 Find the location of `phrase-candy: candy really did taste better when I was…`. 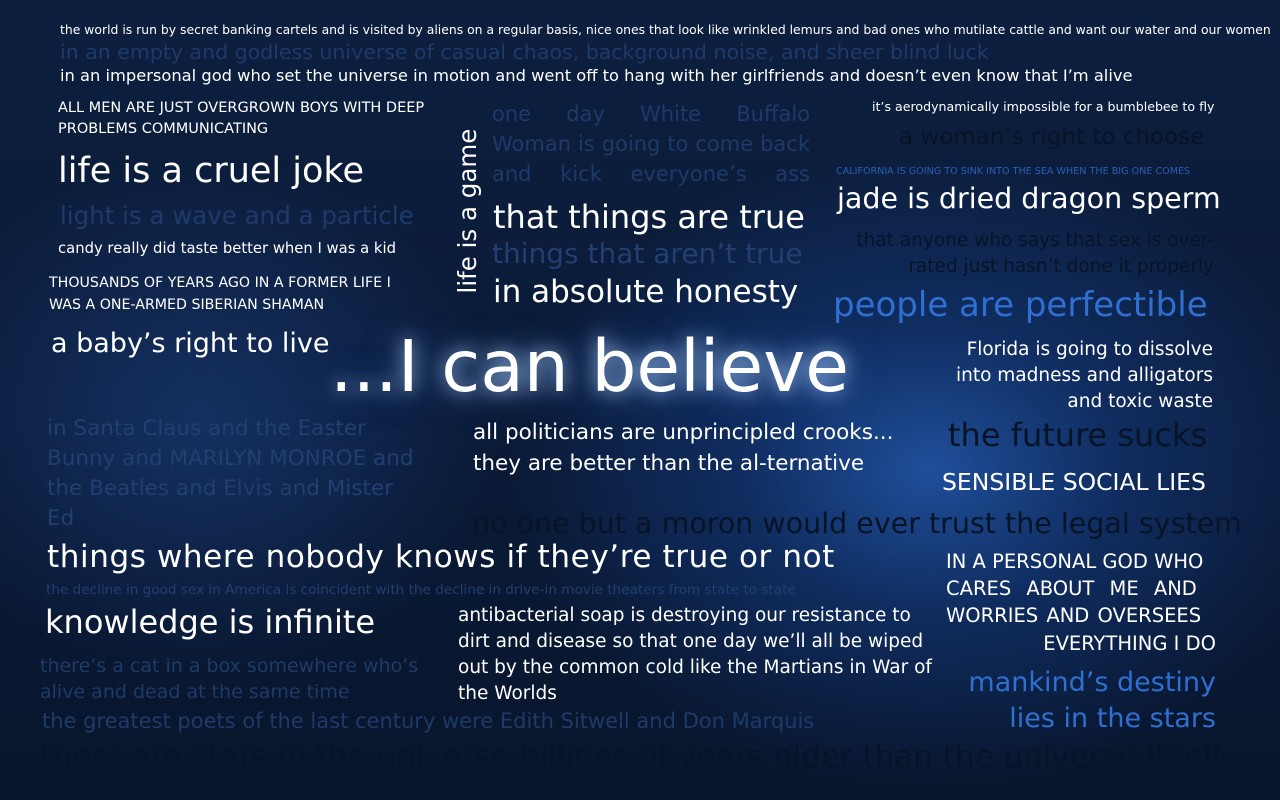

phrase-candy: candy really did taste better when I was… is located at coordinates (227, 248).